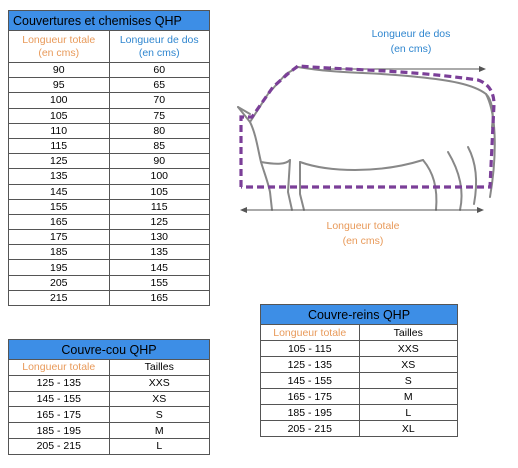  Describe the element at coordinates (59, 206) in the screenshot. I see `main-table-length-cell: 155` at that location.